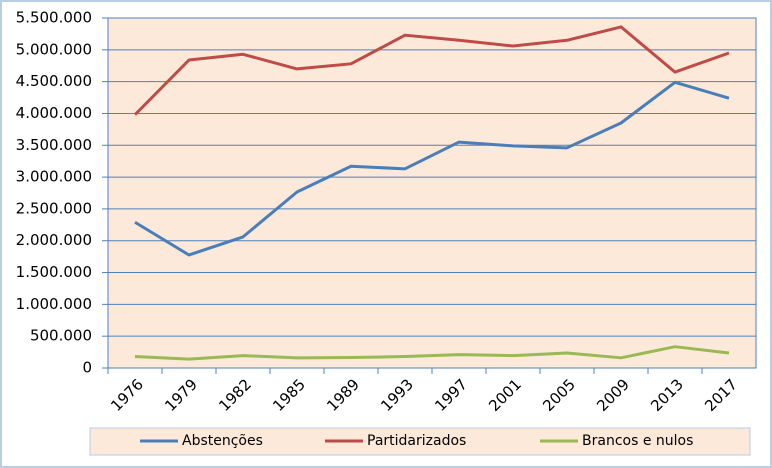 Image resolution: width=772 pixels, height=468 pixels. What do you see at coordinates (54, 113) in the screenshot?
I see `y-tick-label: 4.000.000` at bounding box center [54, 113].